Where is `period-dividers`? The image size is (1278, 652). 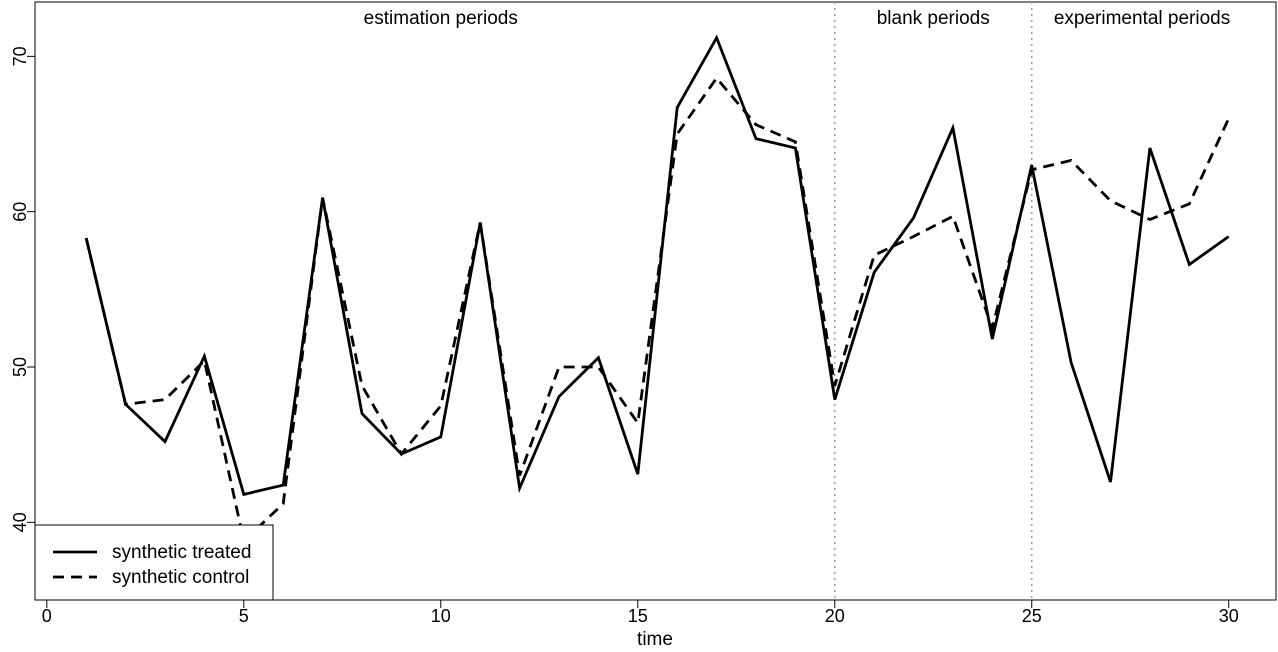 period-dividers is located at coordinates (933, 301).